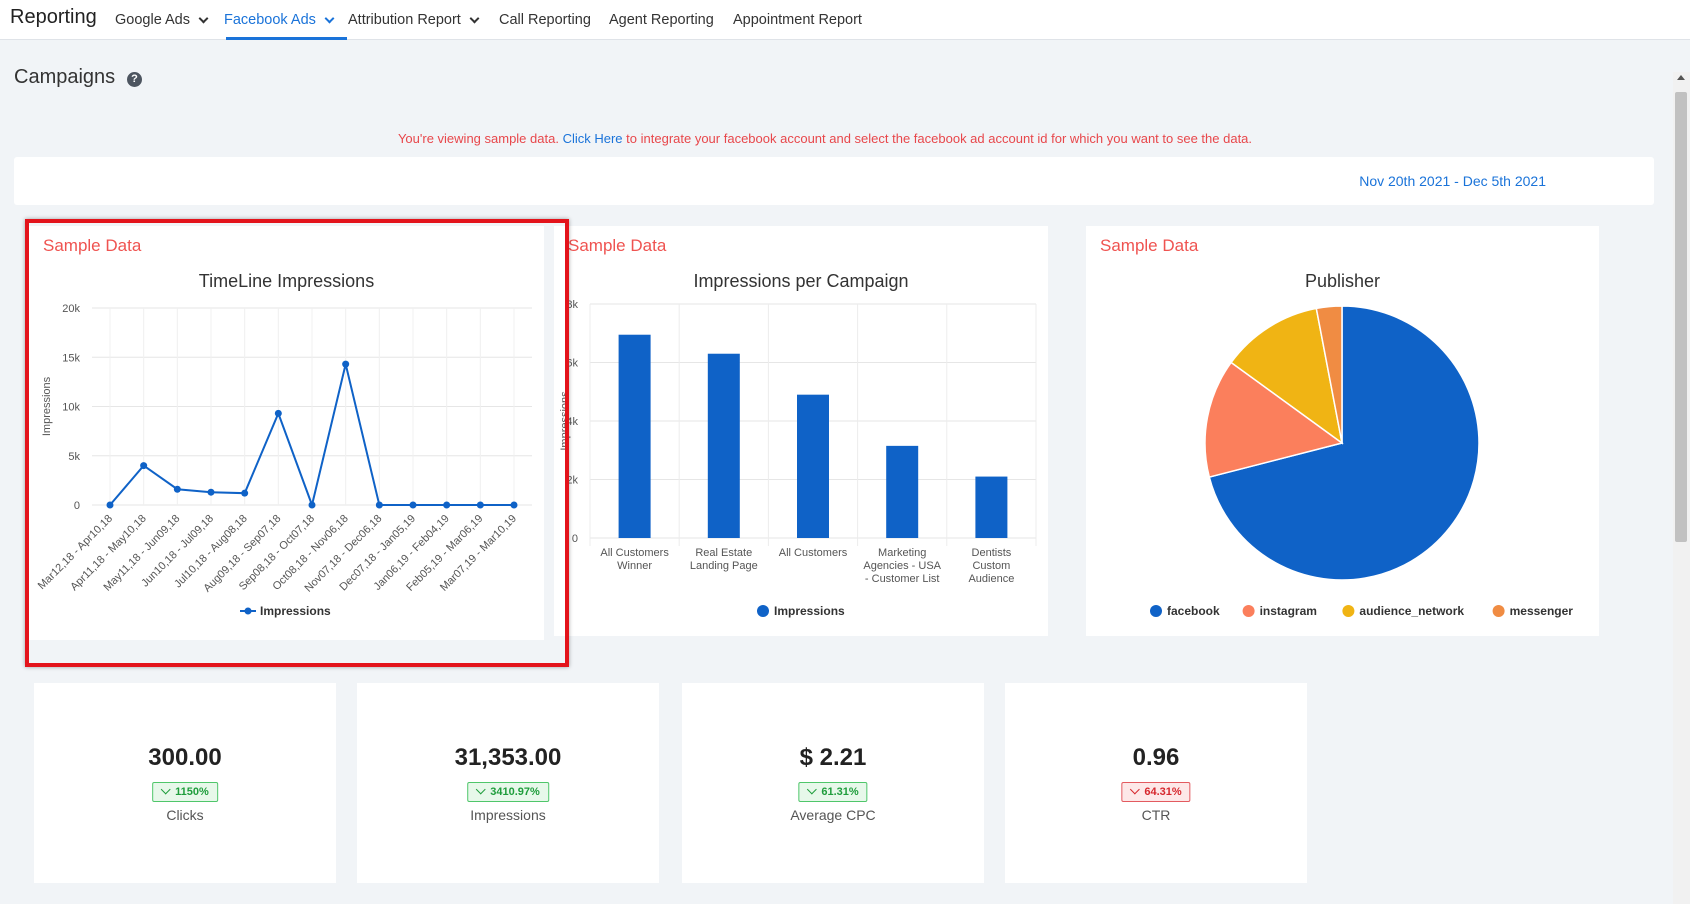 The width and height of the screenshot is (1690, 904). Describe the element at coordinates (185, 815) in the screenshot. I see `stat-label: Clicks` at that location.